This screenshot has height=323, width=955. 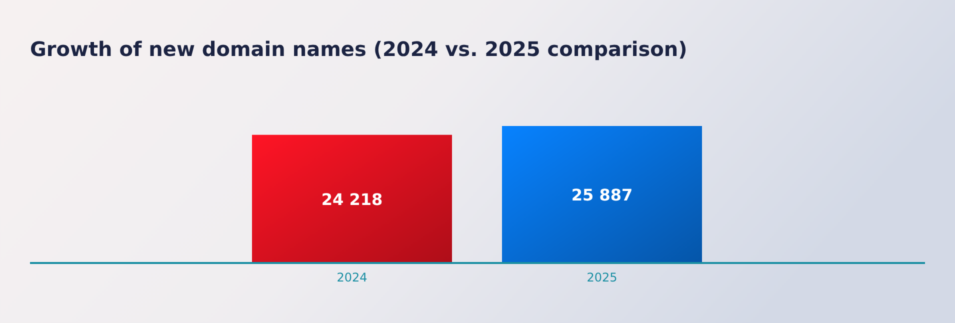 What do you see at coordinates (352, 277) in the screenshot?
I see `x-tick-label: 2024` at bounding box center [352, 277].